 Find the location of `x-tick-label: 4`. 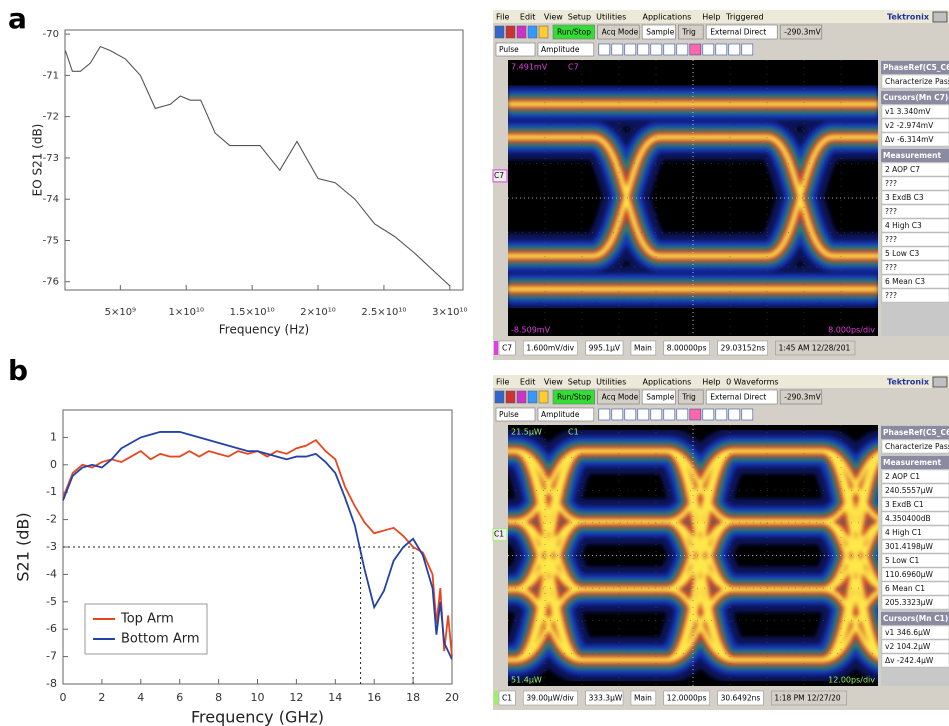

x-tick-label: 4 is located at coordinates (140, 697).